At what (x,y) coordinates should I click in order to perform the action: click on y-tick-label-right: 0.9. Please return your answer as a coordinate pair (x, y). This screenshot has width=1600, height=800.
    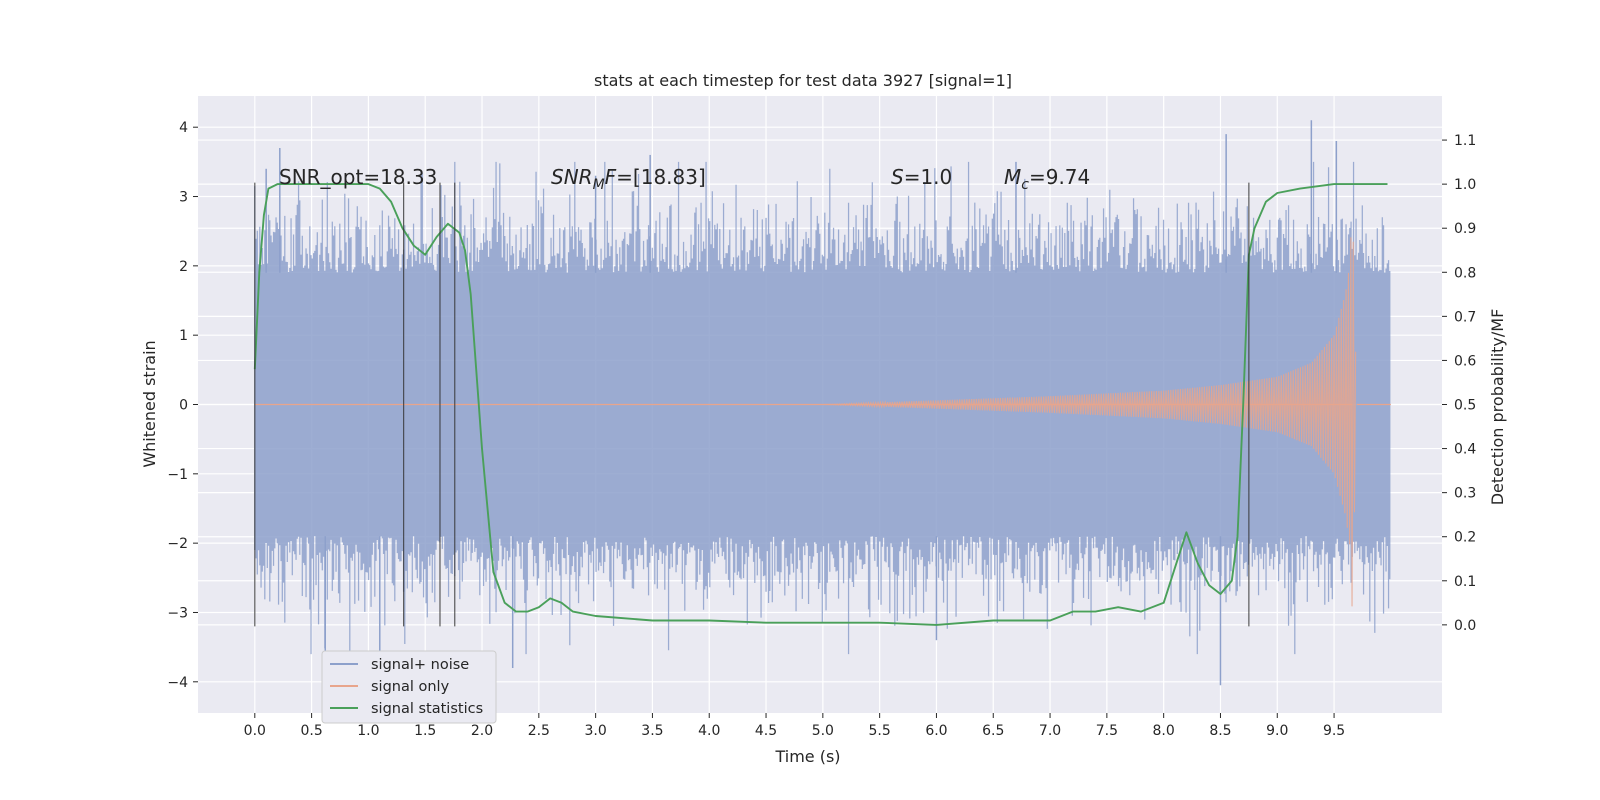
    Looking at the image, I should click on (1465, 229).